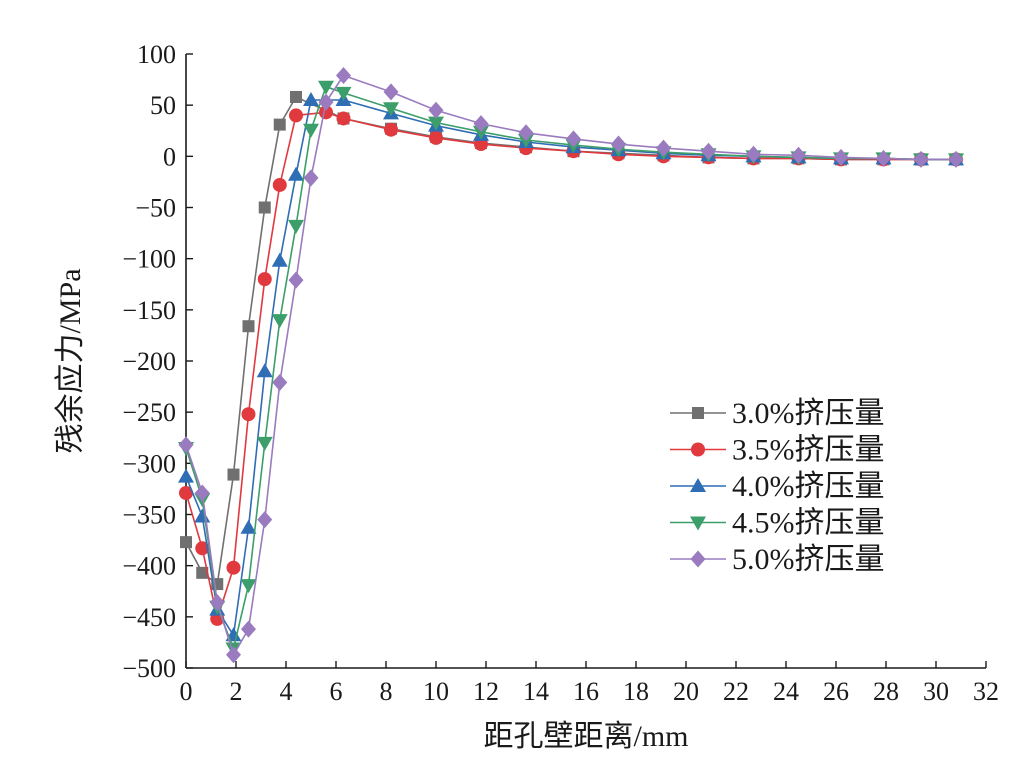 Image resolution: width=1034 pixels, height=766 pixels. I want to click on legend-item: 4.5%挤压量, so click(777, 523).